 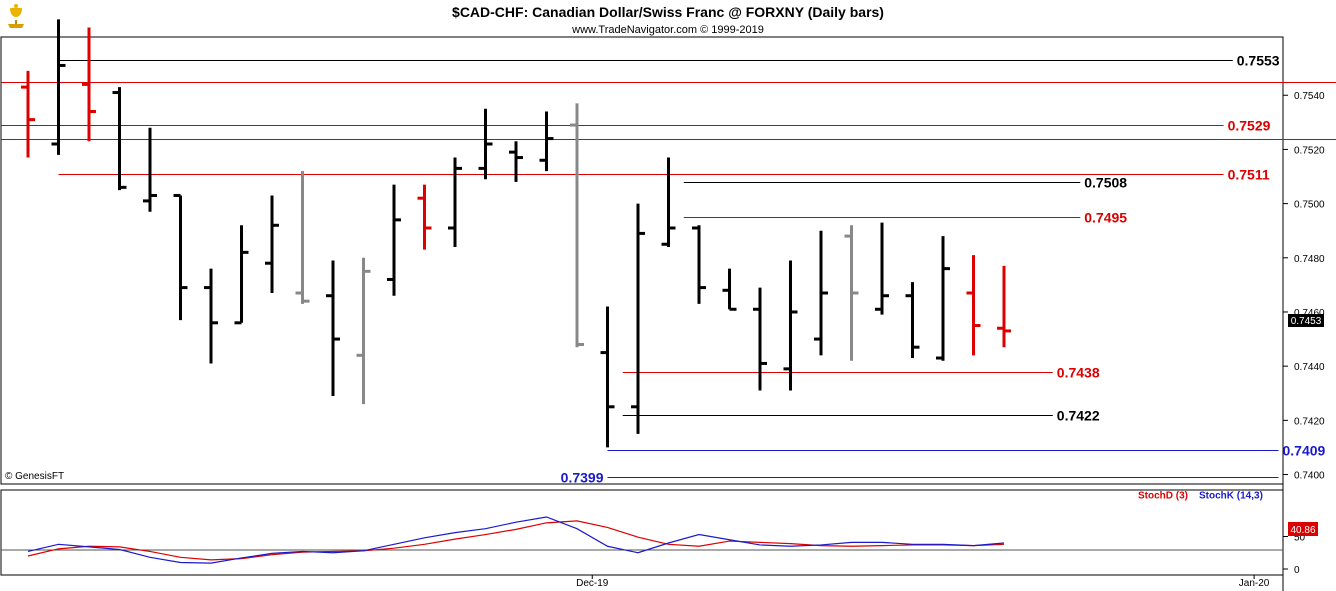 I want to click on stoch-axis: 50 0, so click(x=1294, y=554).